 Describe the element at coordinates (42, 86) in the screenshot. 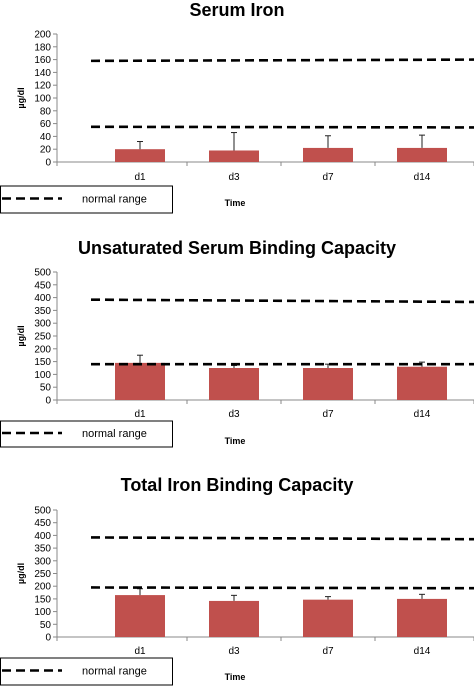

I see `y-tick-label: 120` at that location.